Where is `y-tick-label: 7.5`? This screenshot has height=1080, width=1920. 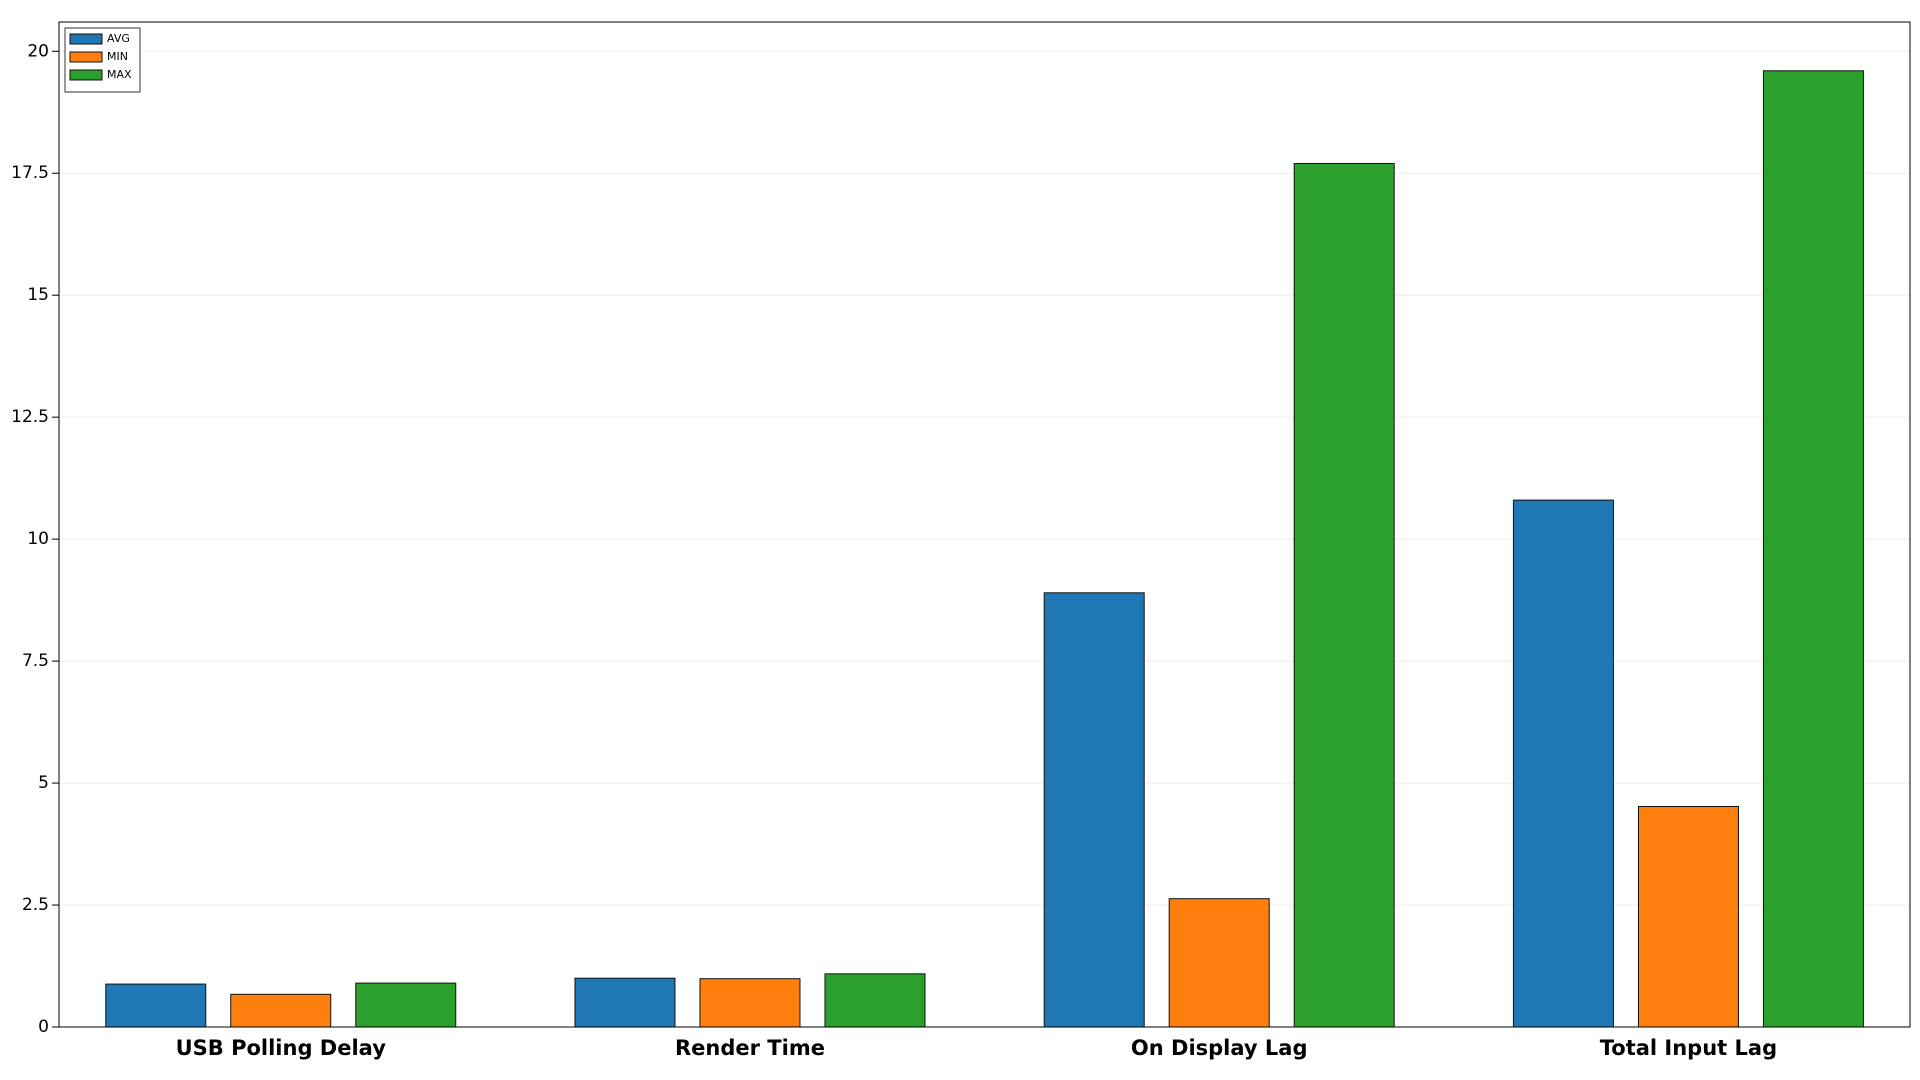
y-tick-label: 7.5 is located at coordinates (35, 661).